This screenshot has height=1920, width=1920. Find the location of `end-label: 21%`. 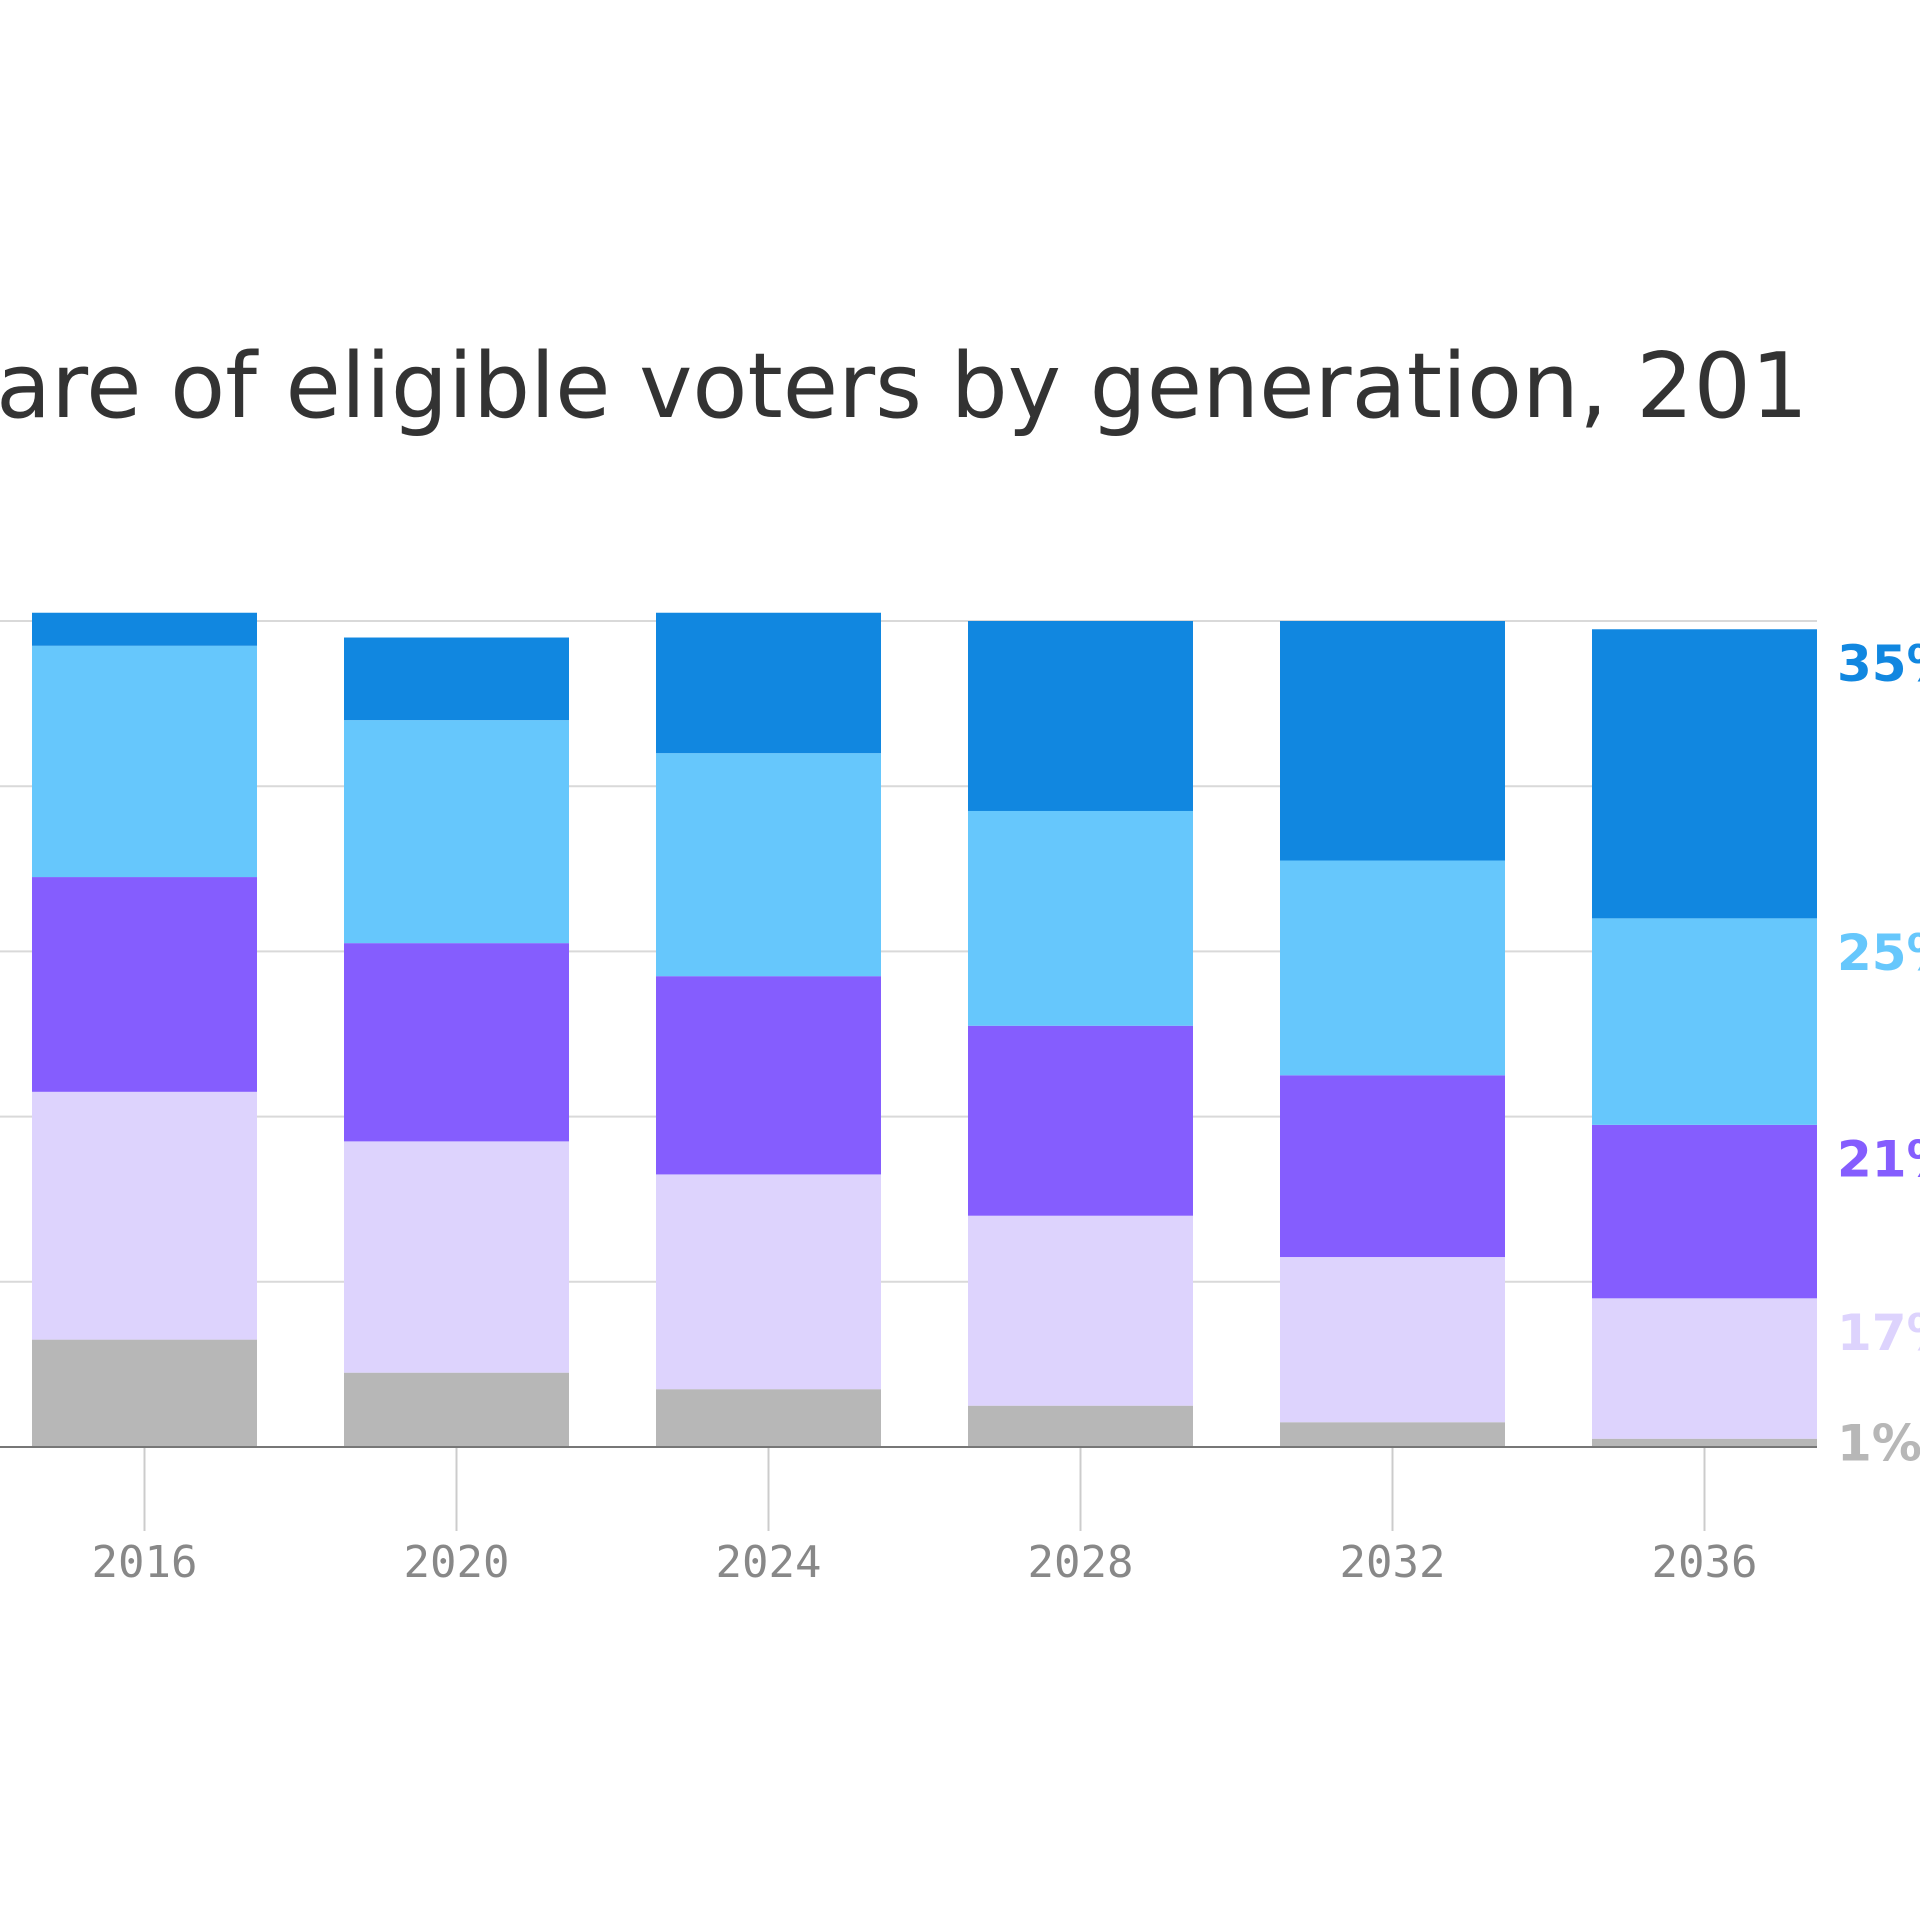

end-label: 21% is located at coordinates (1878, 1159).